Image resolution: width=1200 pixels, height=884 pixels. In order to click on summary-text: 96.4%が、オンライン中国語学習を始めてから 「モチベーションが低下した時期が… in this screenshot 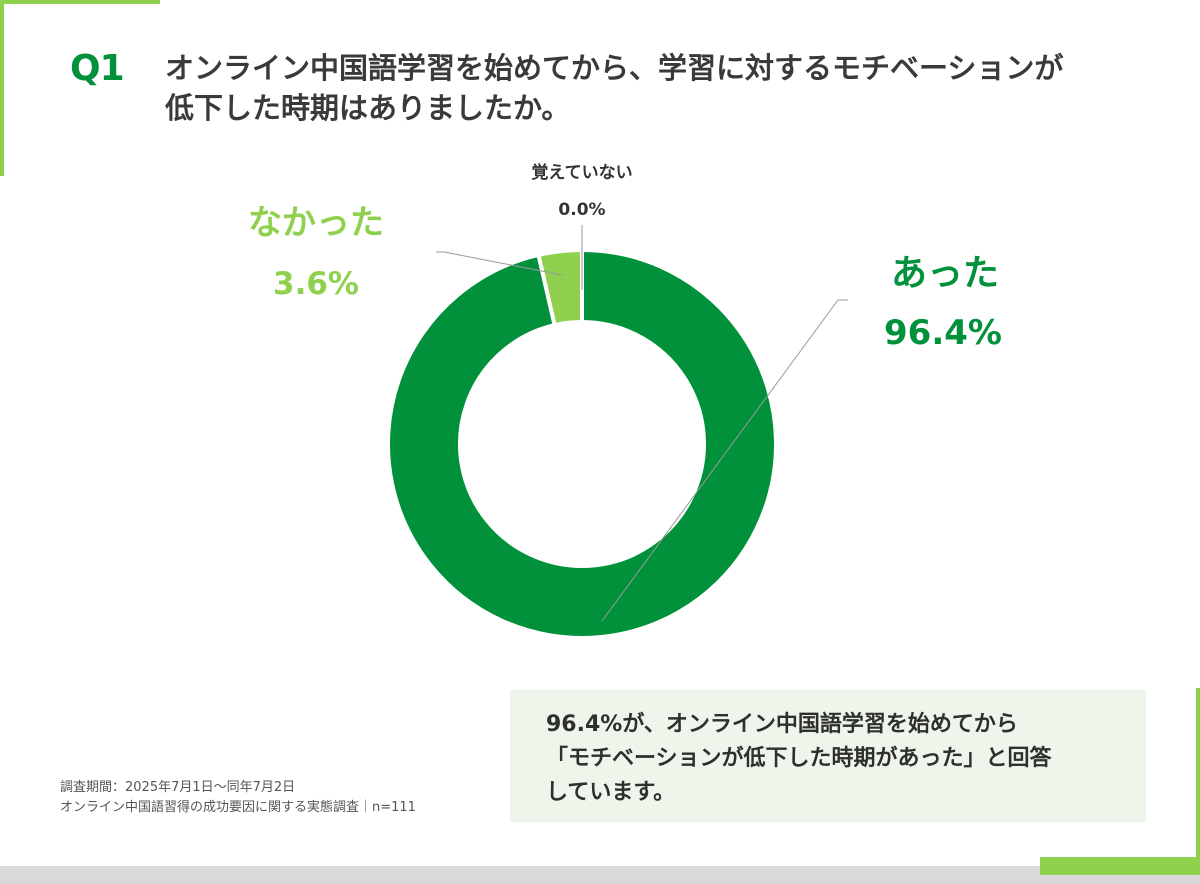, I will do `click(841, 759)`.